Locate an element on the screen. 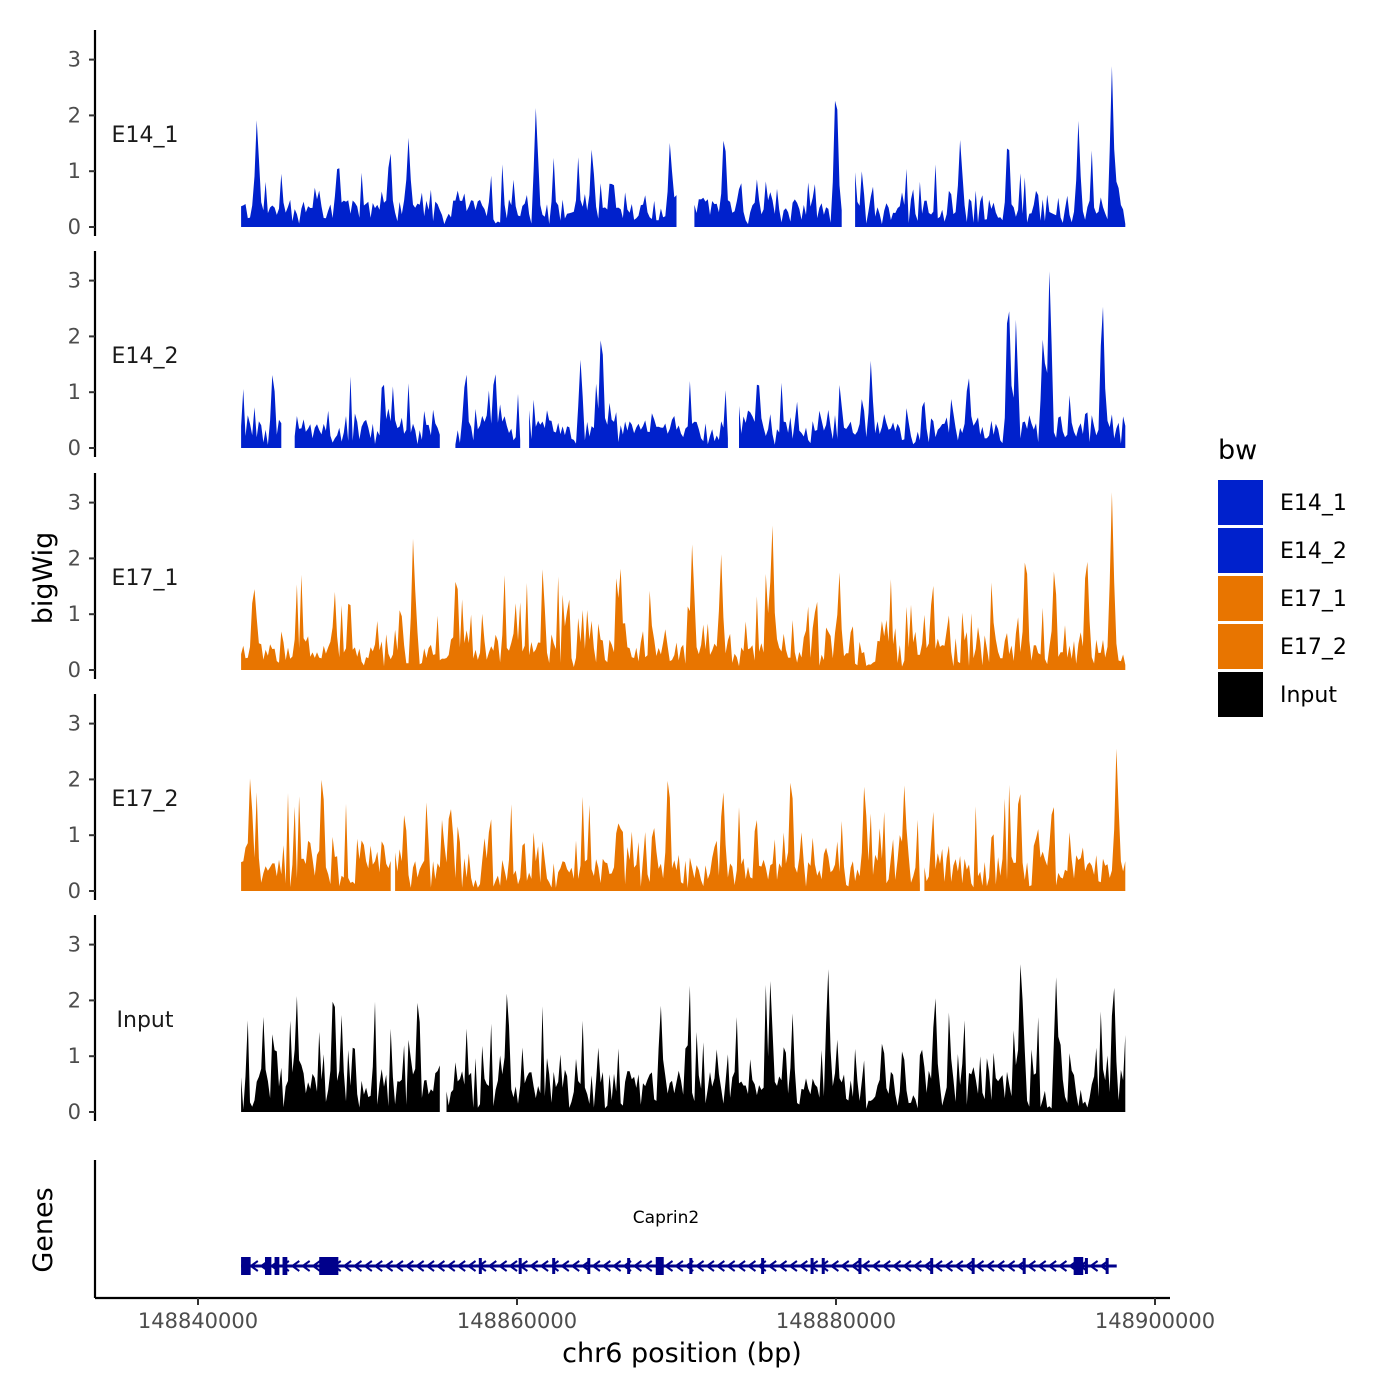 This screenshot has width=1400, height=1400. legend-label: Input is located at coordinates (1308, 695).